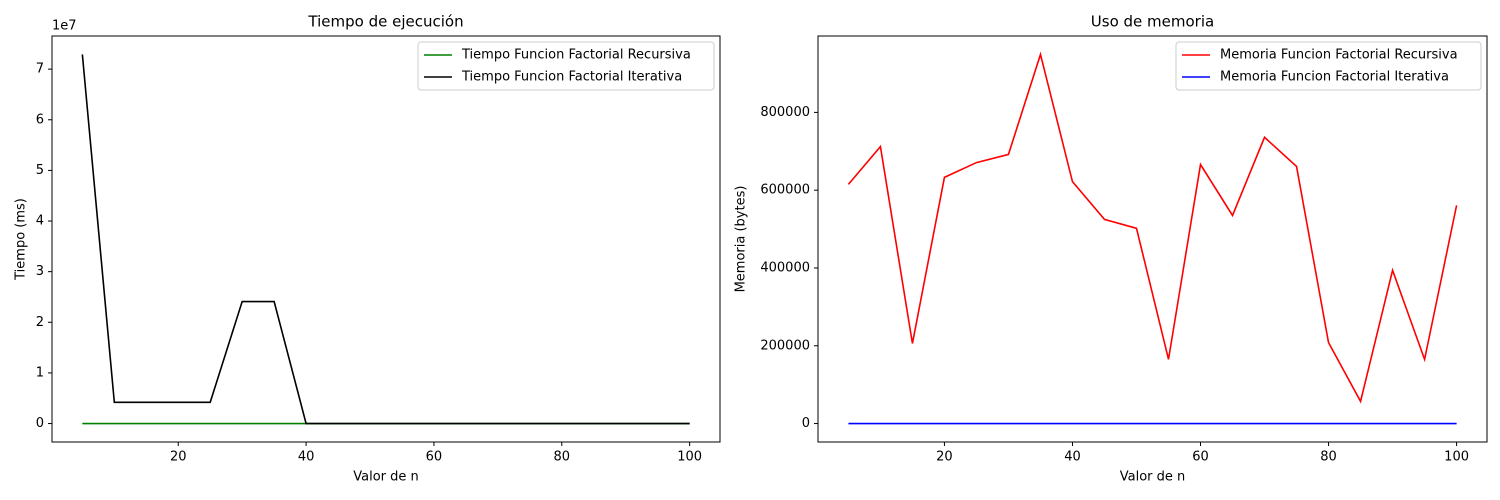  I want to click on y-axis-label: Memoria (bytes), so click(741, 239).